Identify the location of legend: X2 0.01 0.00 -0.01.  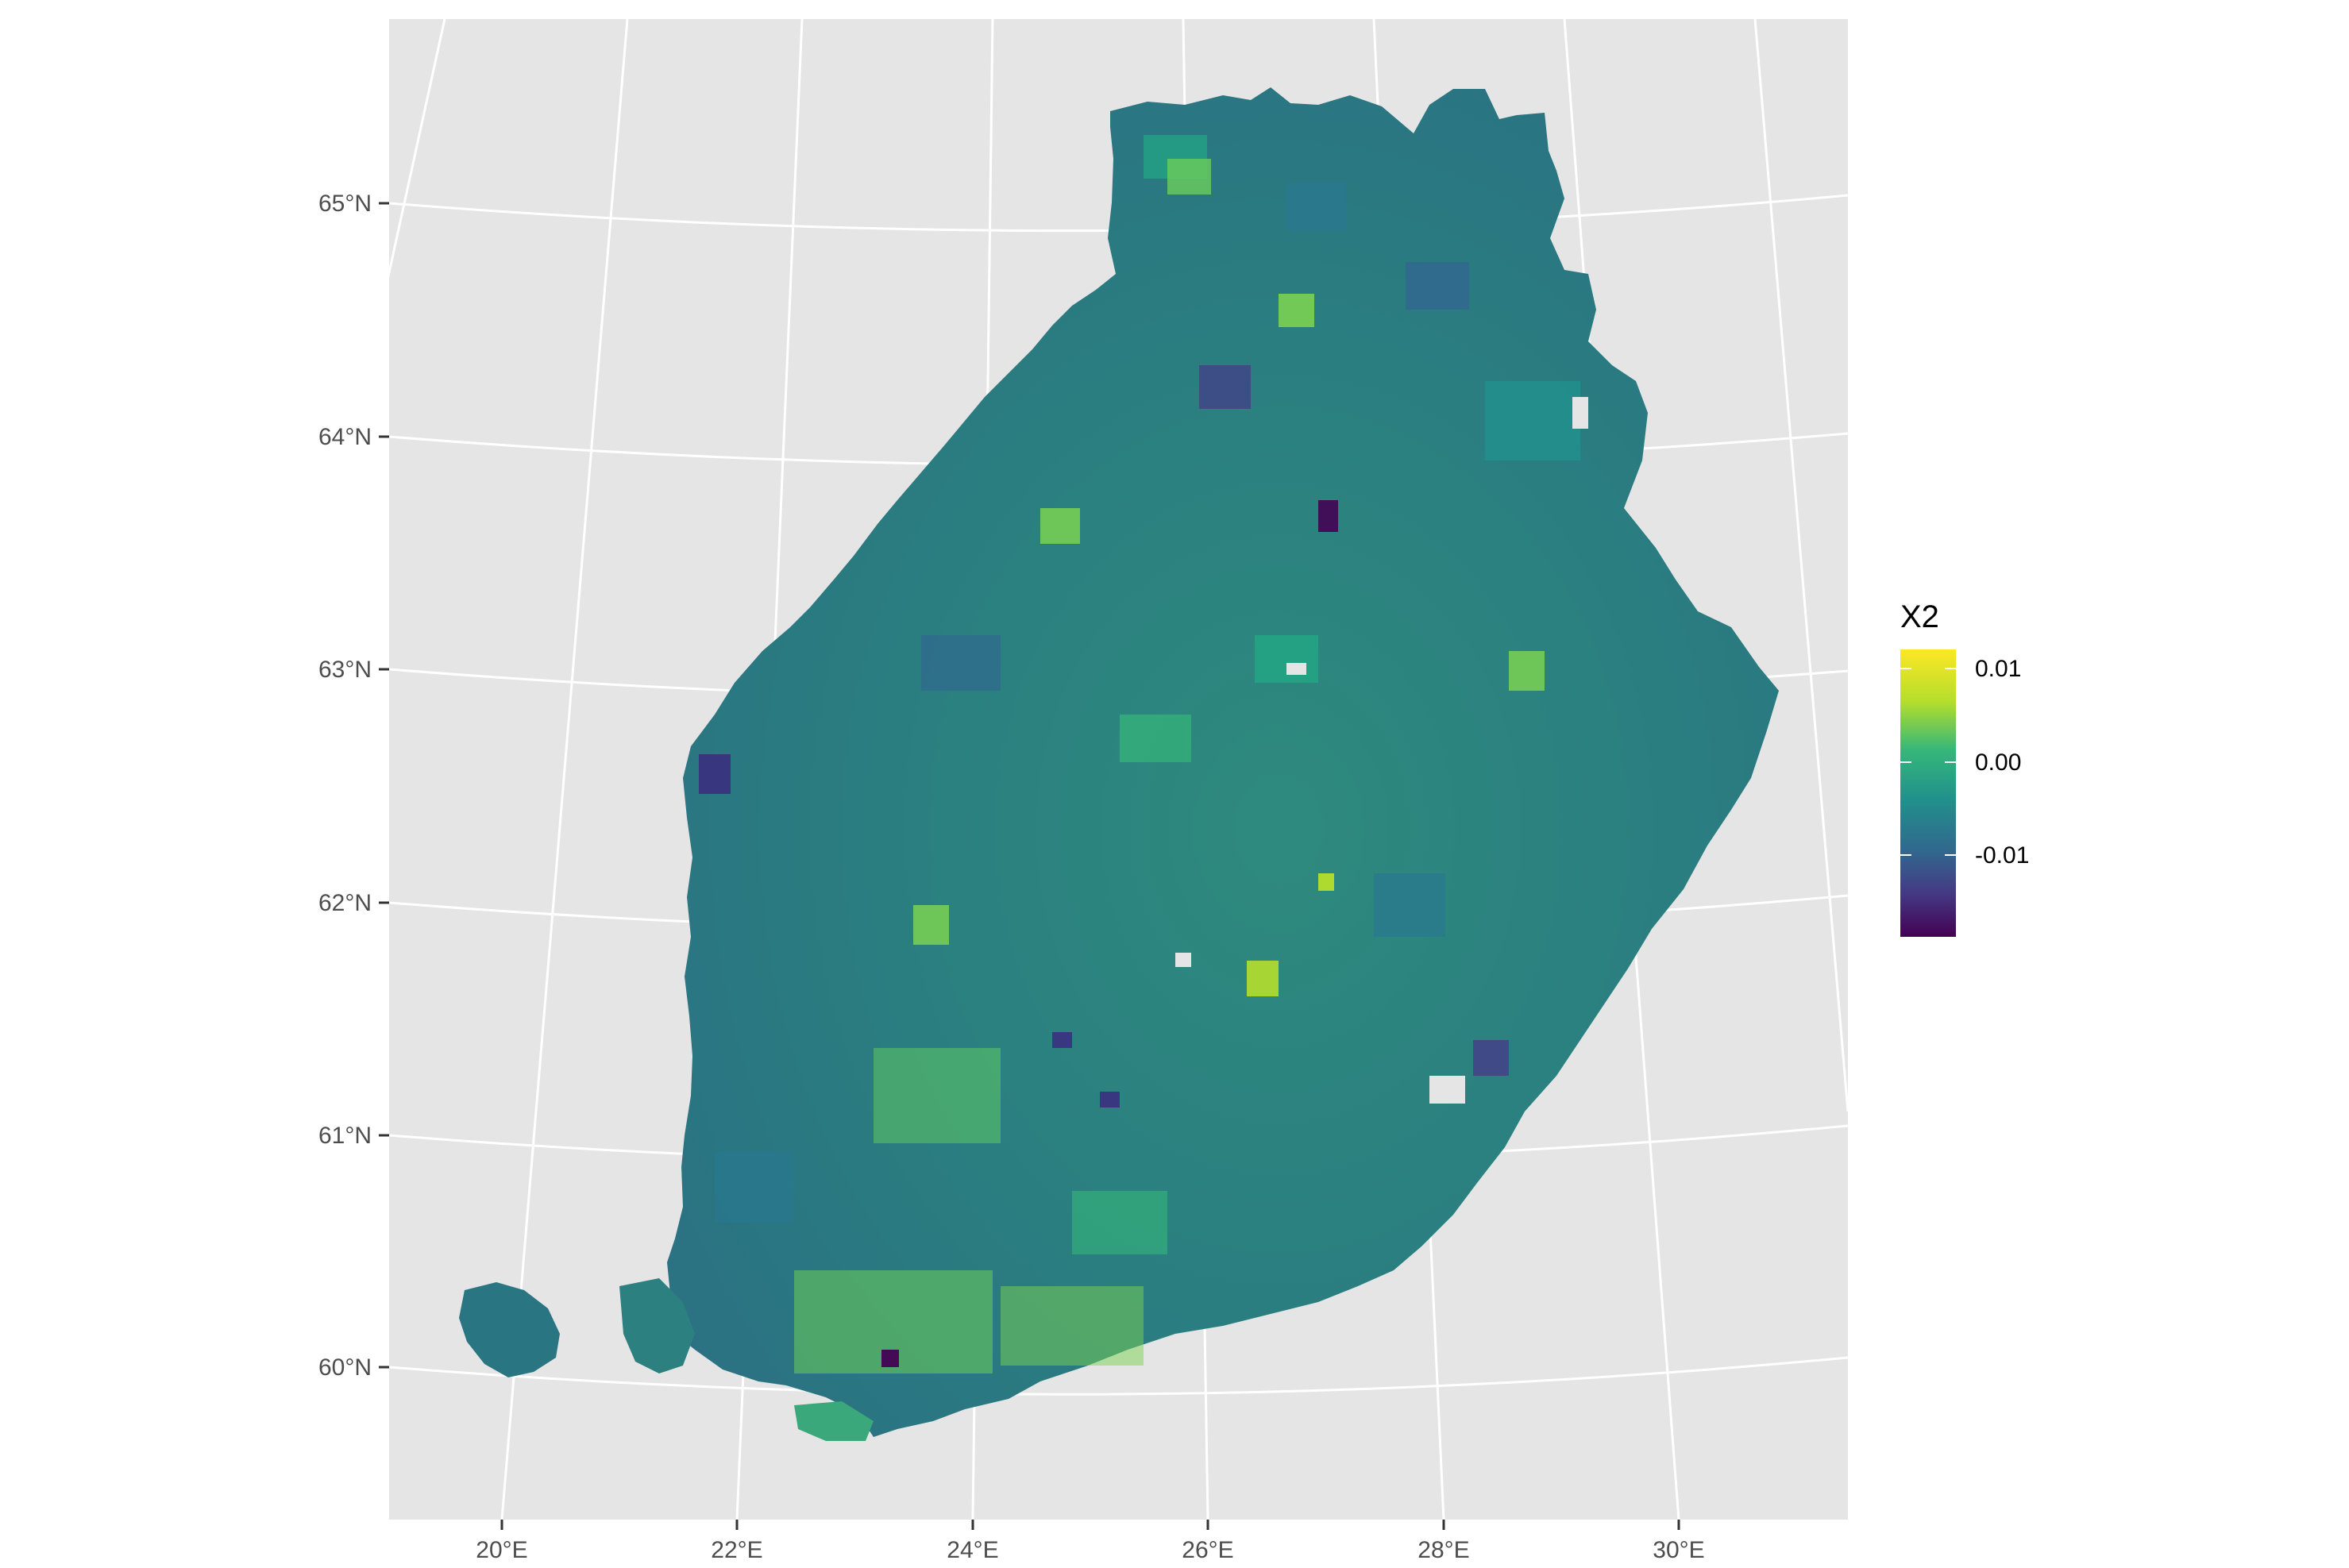
(1964, 768).